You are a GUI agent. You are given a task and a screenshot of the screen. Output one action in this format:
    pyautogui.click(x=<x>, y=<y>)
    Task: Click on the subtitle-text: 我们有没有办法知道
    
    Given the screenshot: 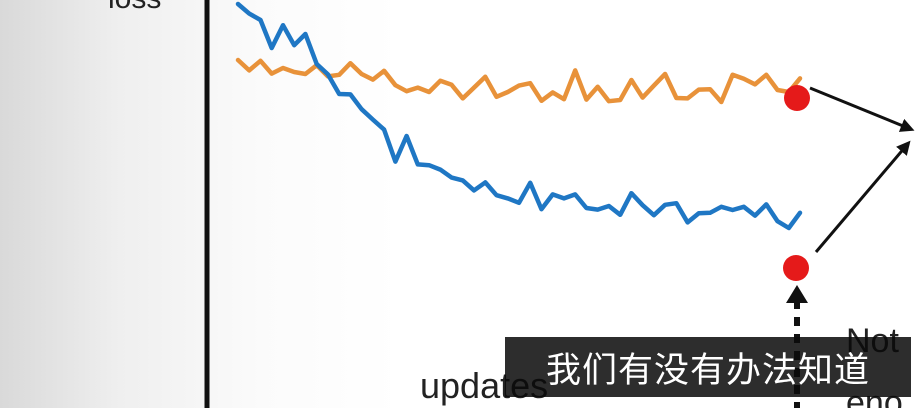 What is the action you would take?
    pyautogui.click(x=707, y=370)
    